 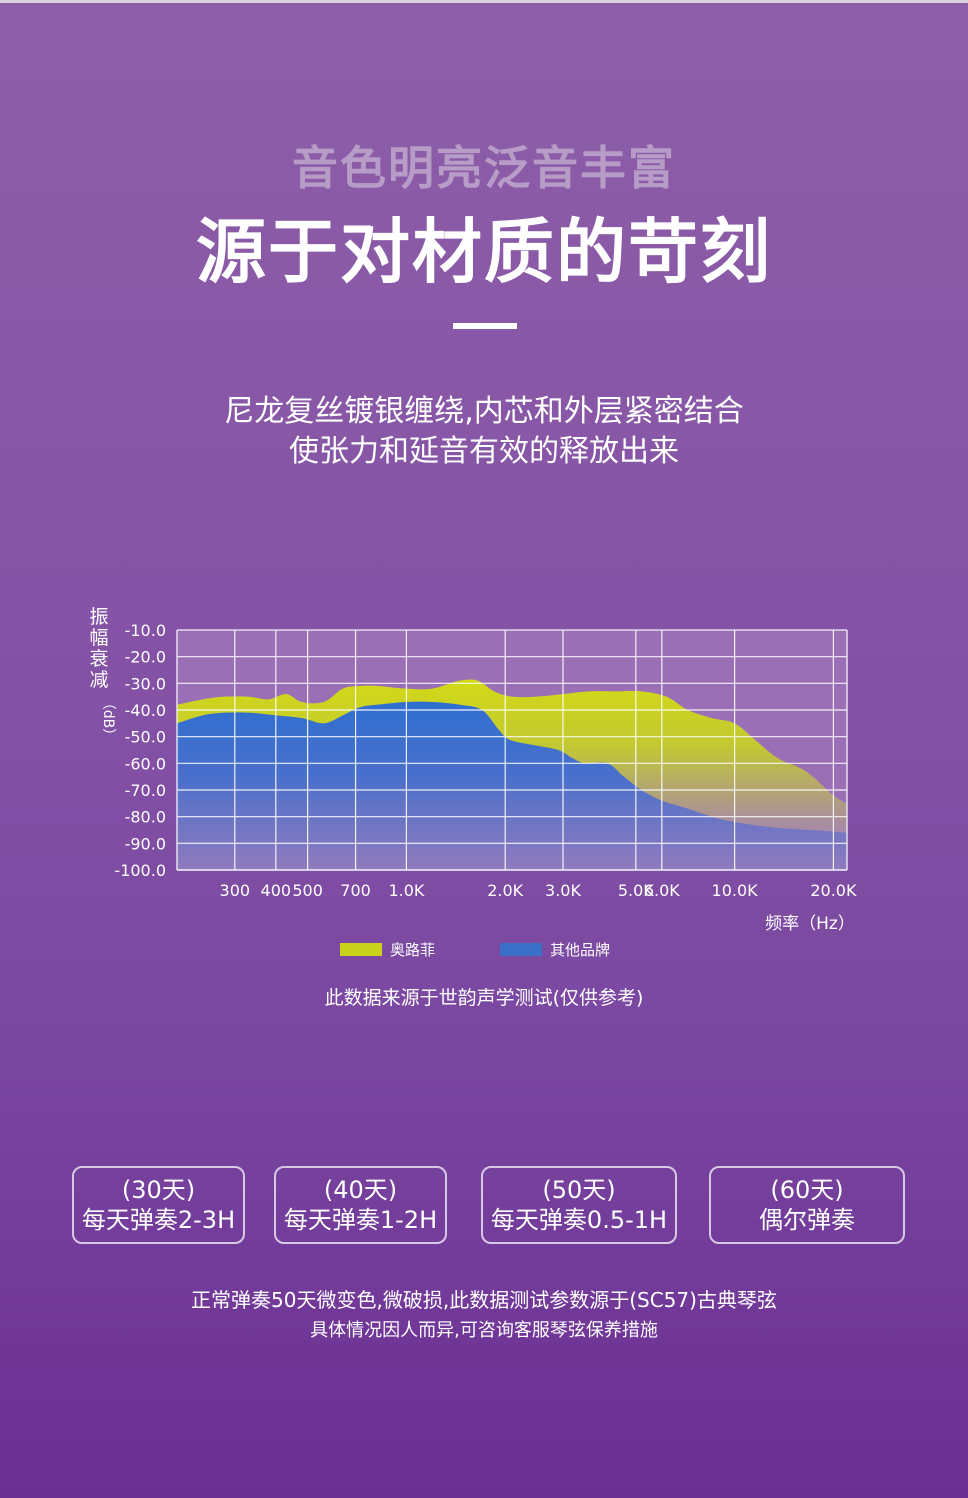 I want to click on plan-days: (40天), so click(x=360, y=1190).